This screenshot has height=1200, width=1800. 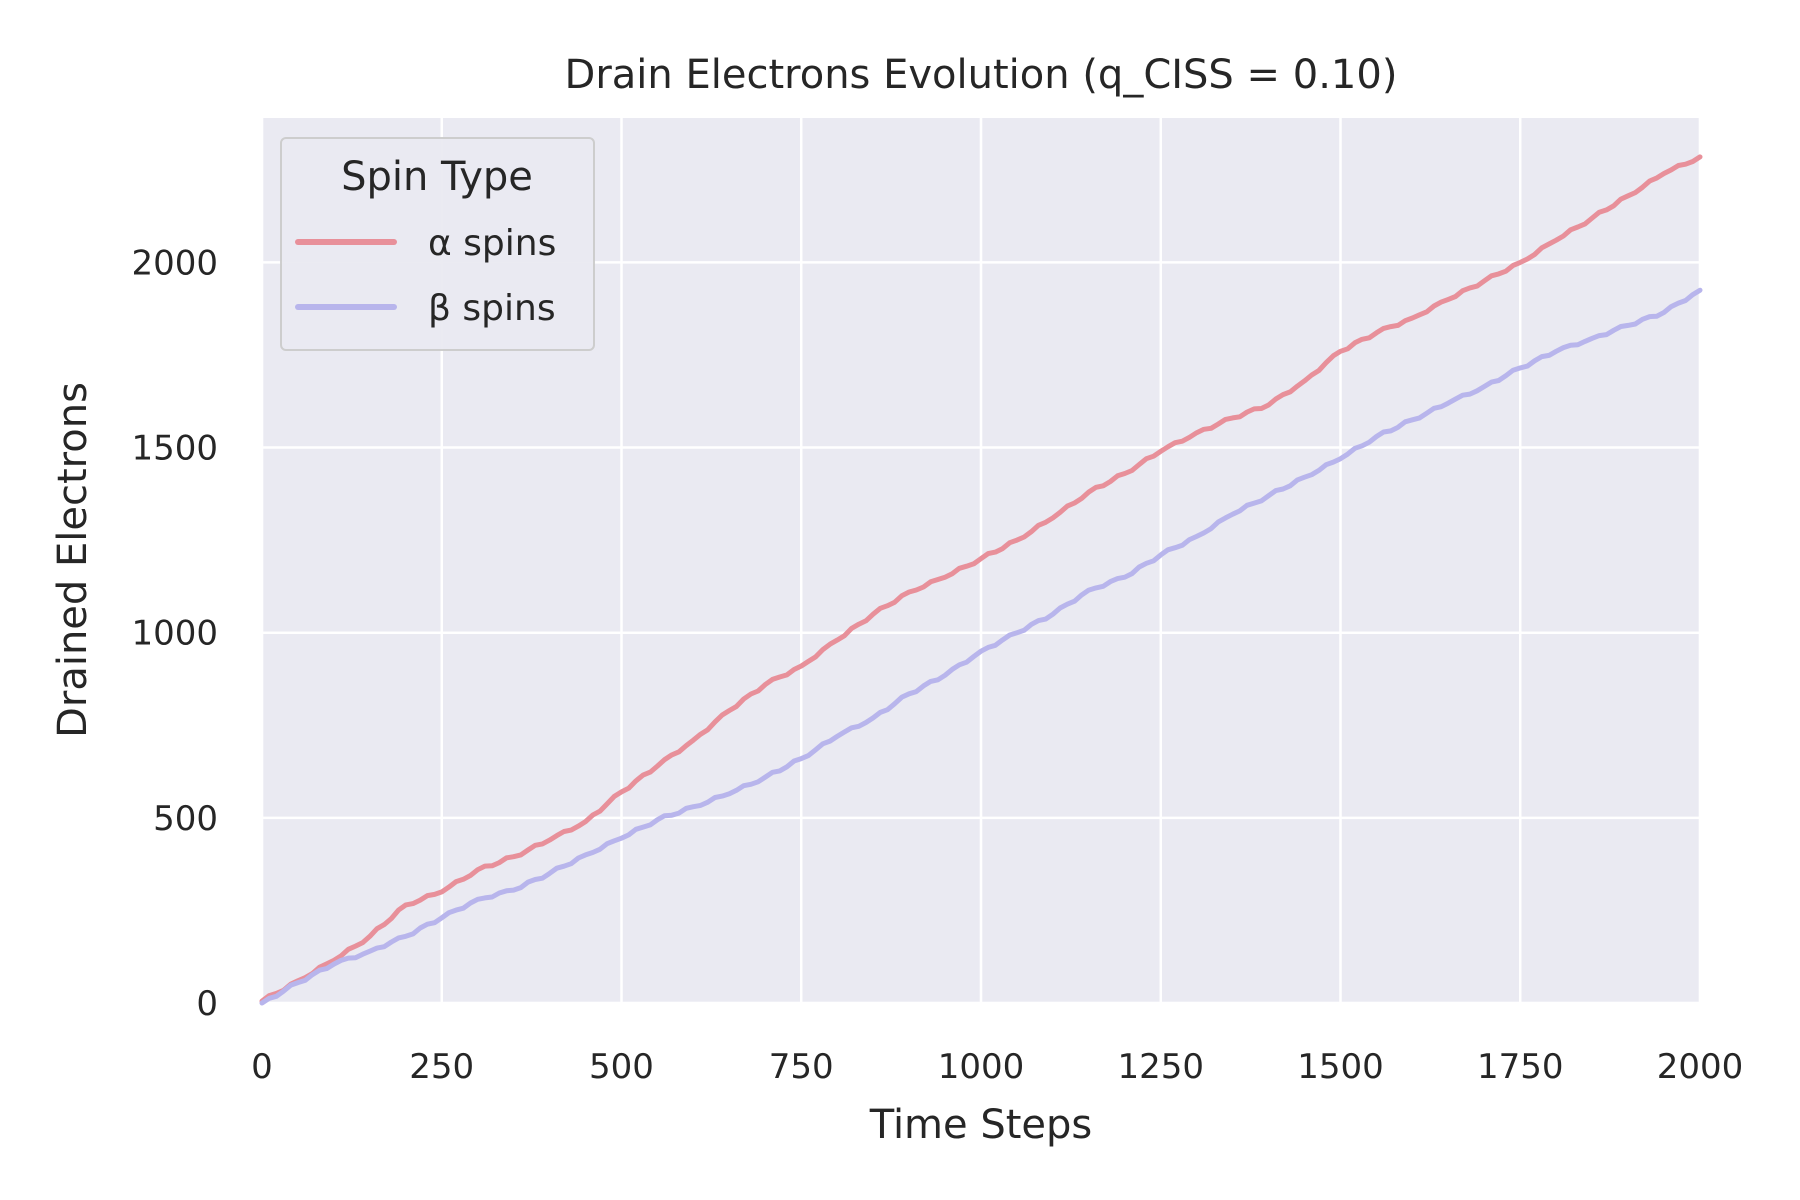 What do you see at coordinates (174, 263) in the screenshot?
I see `y-tick-label: 2000` at bounding box center [174, 263].